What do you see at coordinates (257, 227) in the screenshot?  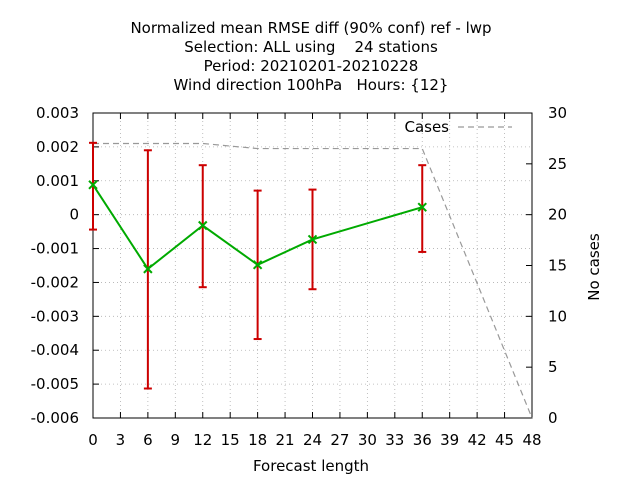 I see `rmse-diff-line` at bounding box center [257, 227].